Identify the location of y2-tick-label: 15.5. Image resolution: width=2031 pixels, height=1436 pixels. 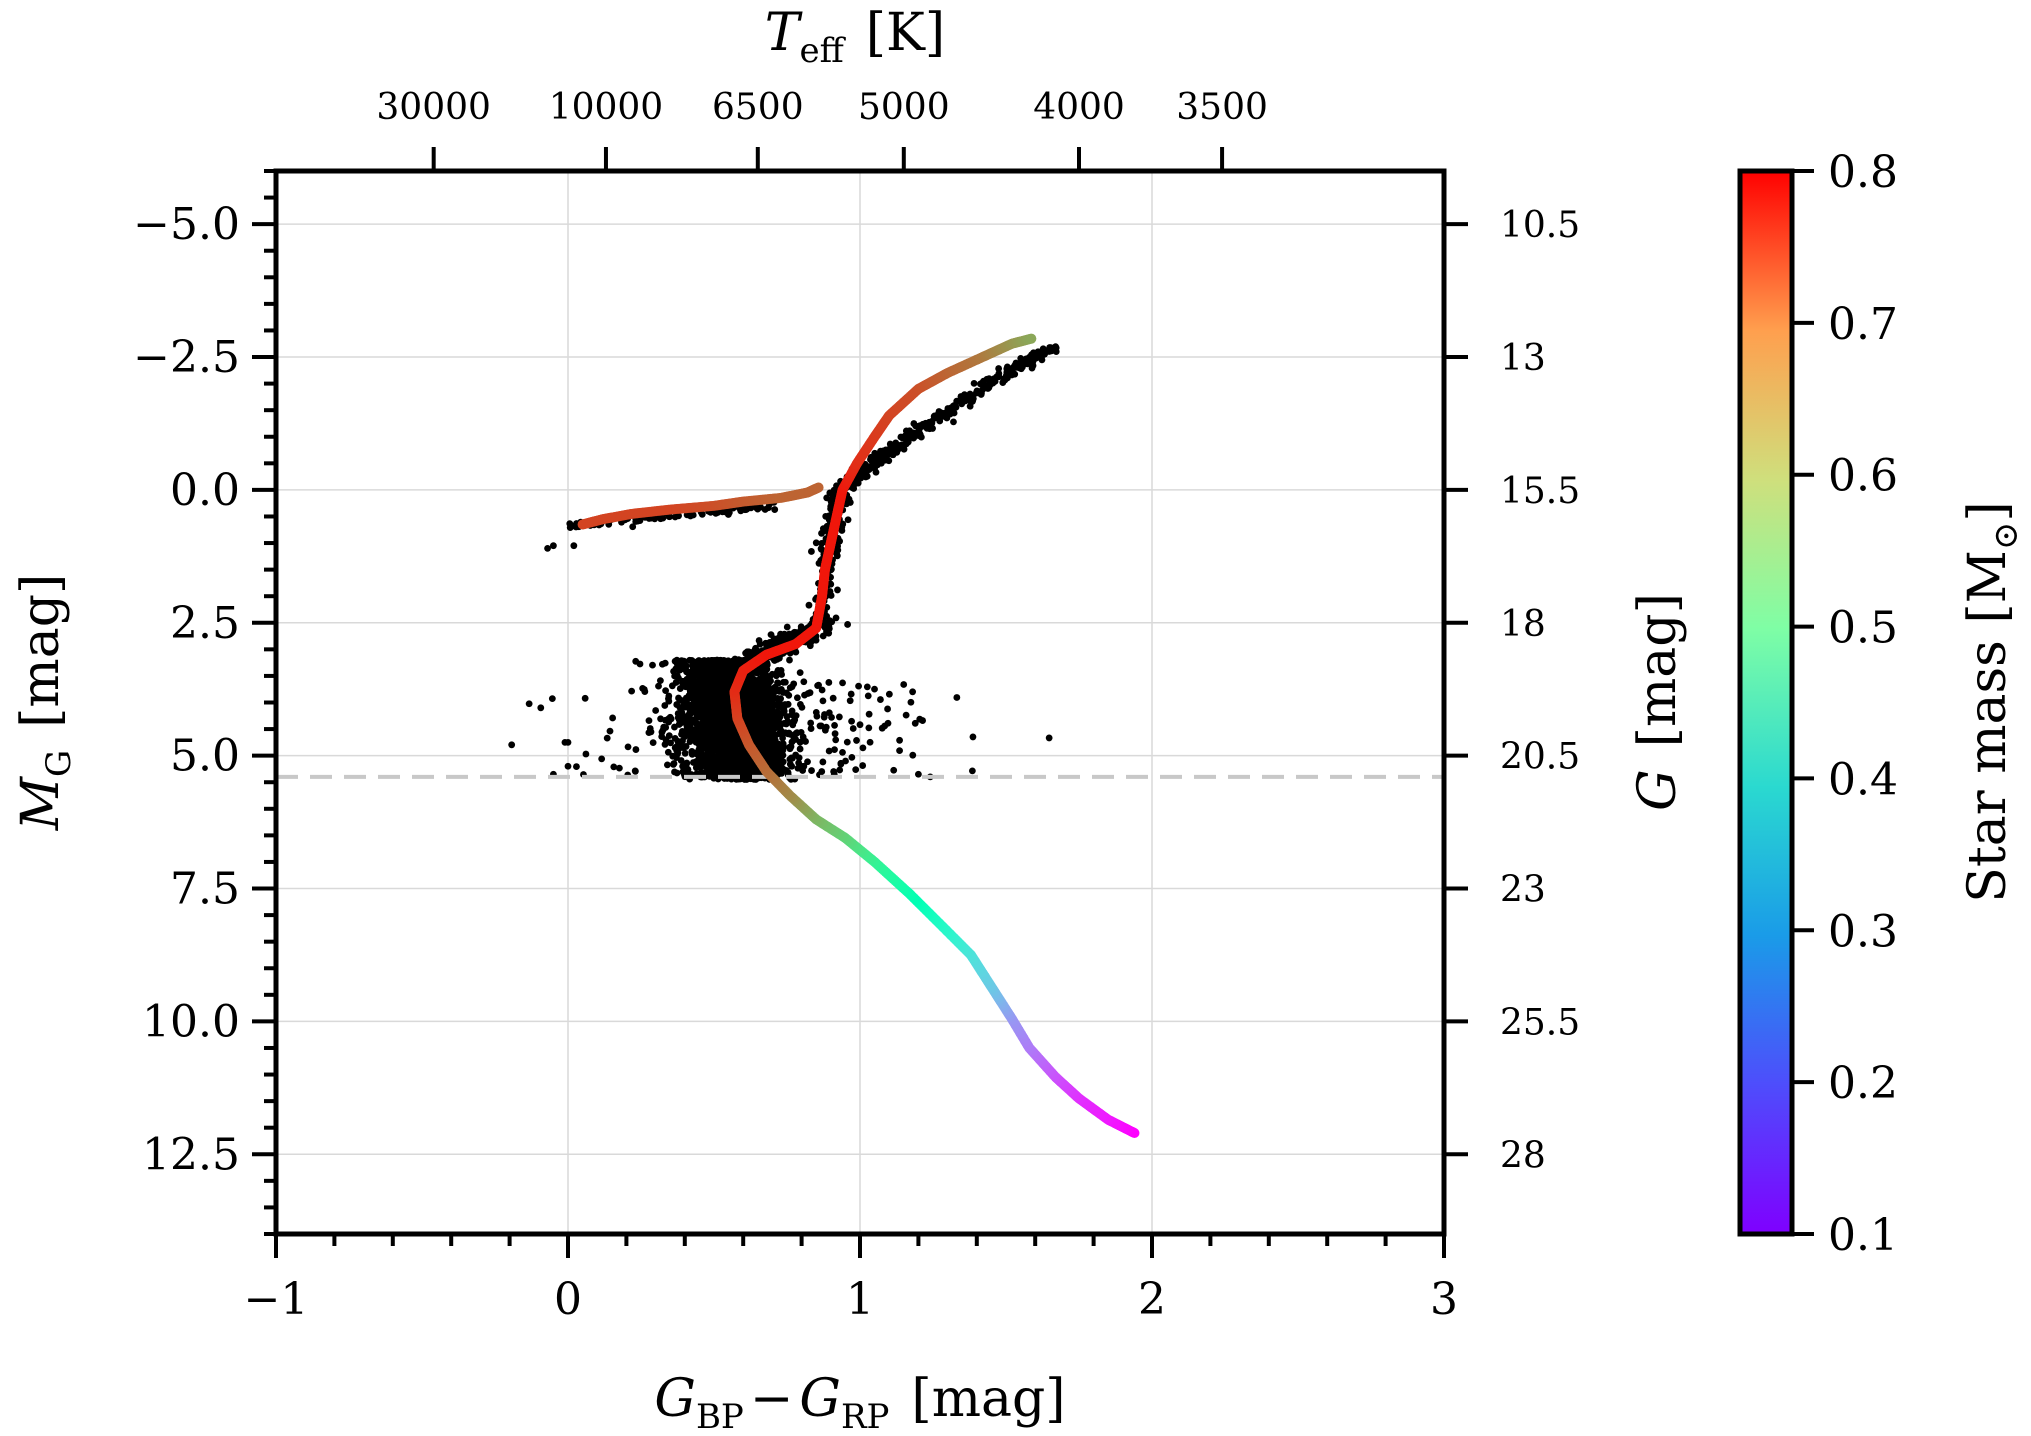
(1540, 491).